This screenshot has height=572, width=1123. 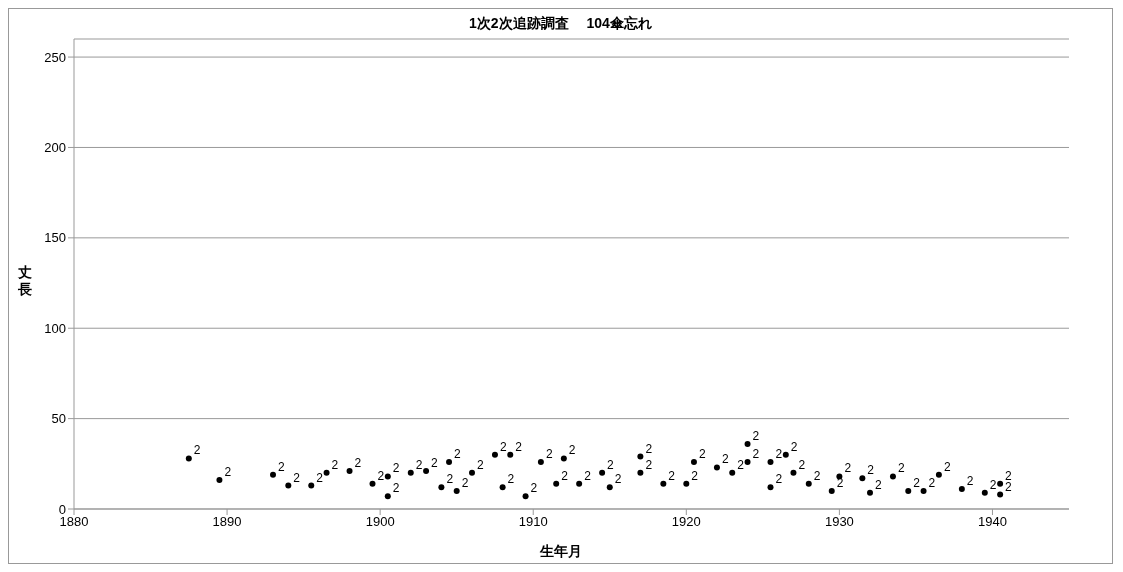 What do you see at coordinates (25, 281) in the screenshot?
I see `y-axis-title: 丈長` at bounding box center [25, 281].